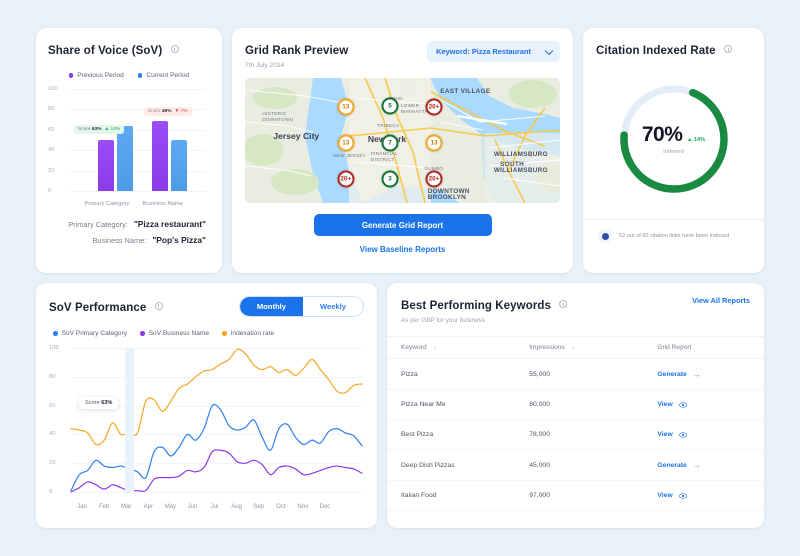  Describe the element at coordinates (414, 347) in the screenshot. I see `column-label: Keyword` at that location.